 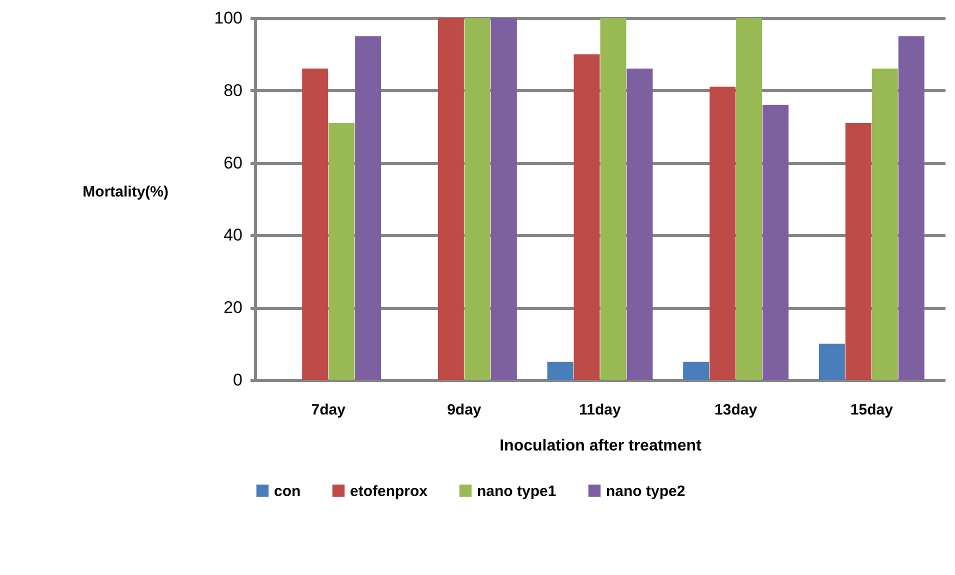 What do you see at coordinates (328, 410) in the screenshot?
I see `x-tick-label: 7day` at bounding box center [328, 410].